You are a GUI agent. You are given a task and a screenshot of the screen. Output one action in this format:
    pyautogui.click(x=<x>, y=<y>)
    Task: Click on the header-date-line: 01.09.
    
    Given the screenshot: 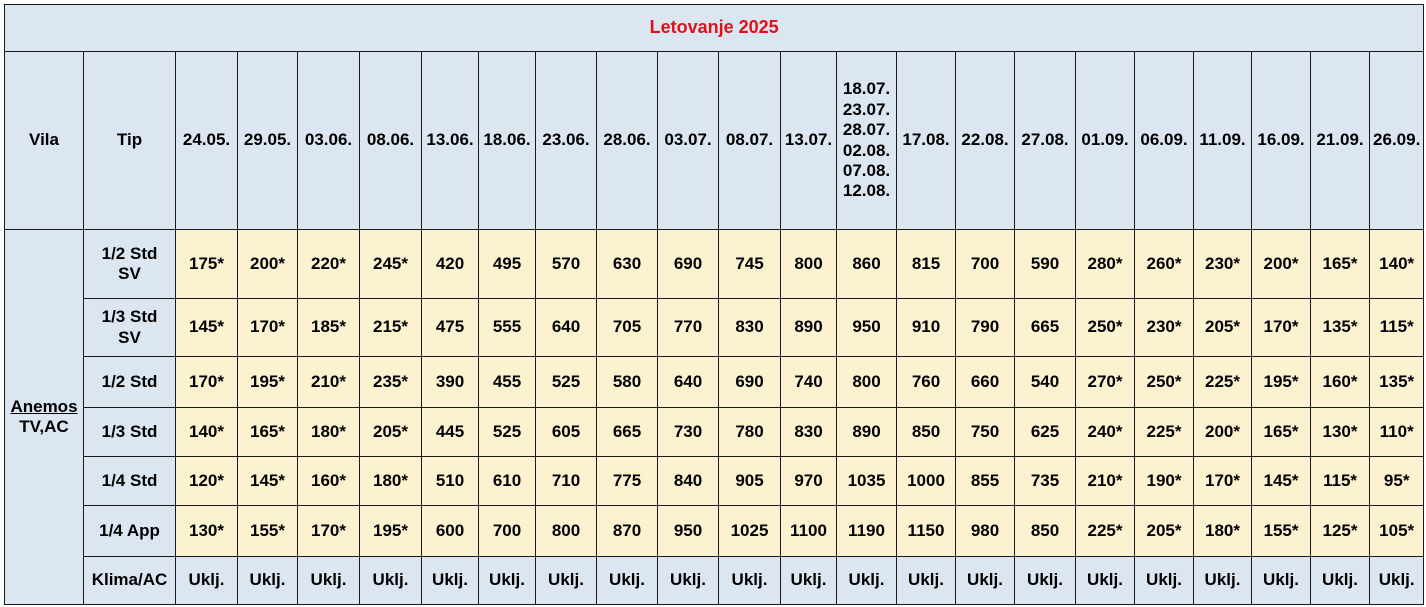 What is the action you would take?
    pyautogui.click(x=1105, y=140)
    